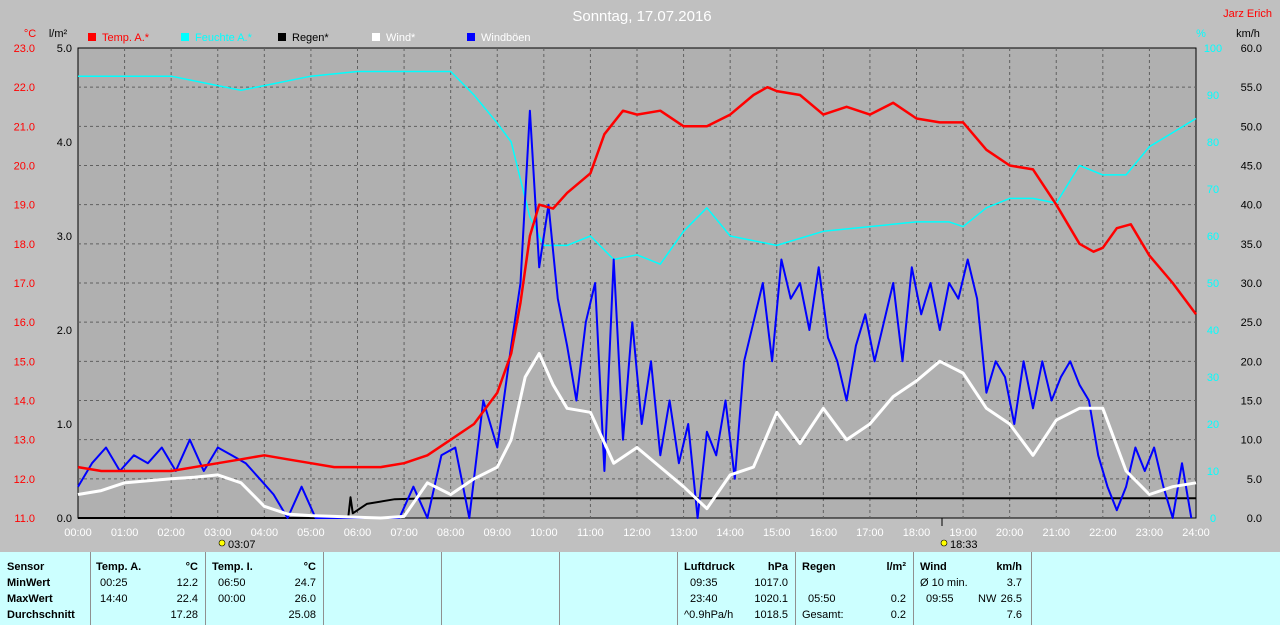  Describe the element at coordinates (64, 143) in the screenshot. I see `rain-tick-label: 4.0` at that location.